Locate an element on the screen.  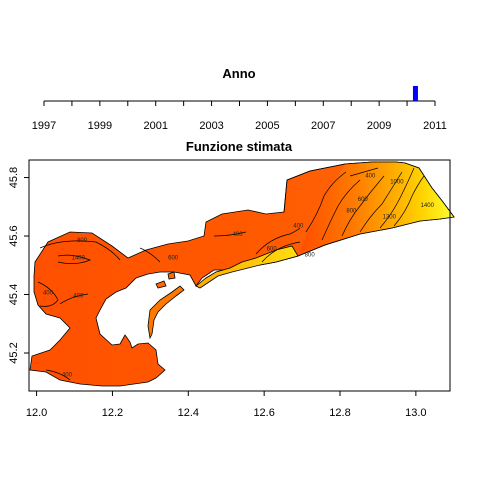
slider-title: Anno is located at coordinates (238, 73).